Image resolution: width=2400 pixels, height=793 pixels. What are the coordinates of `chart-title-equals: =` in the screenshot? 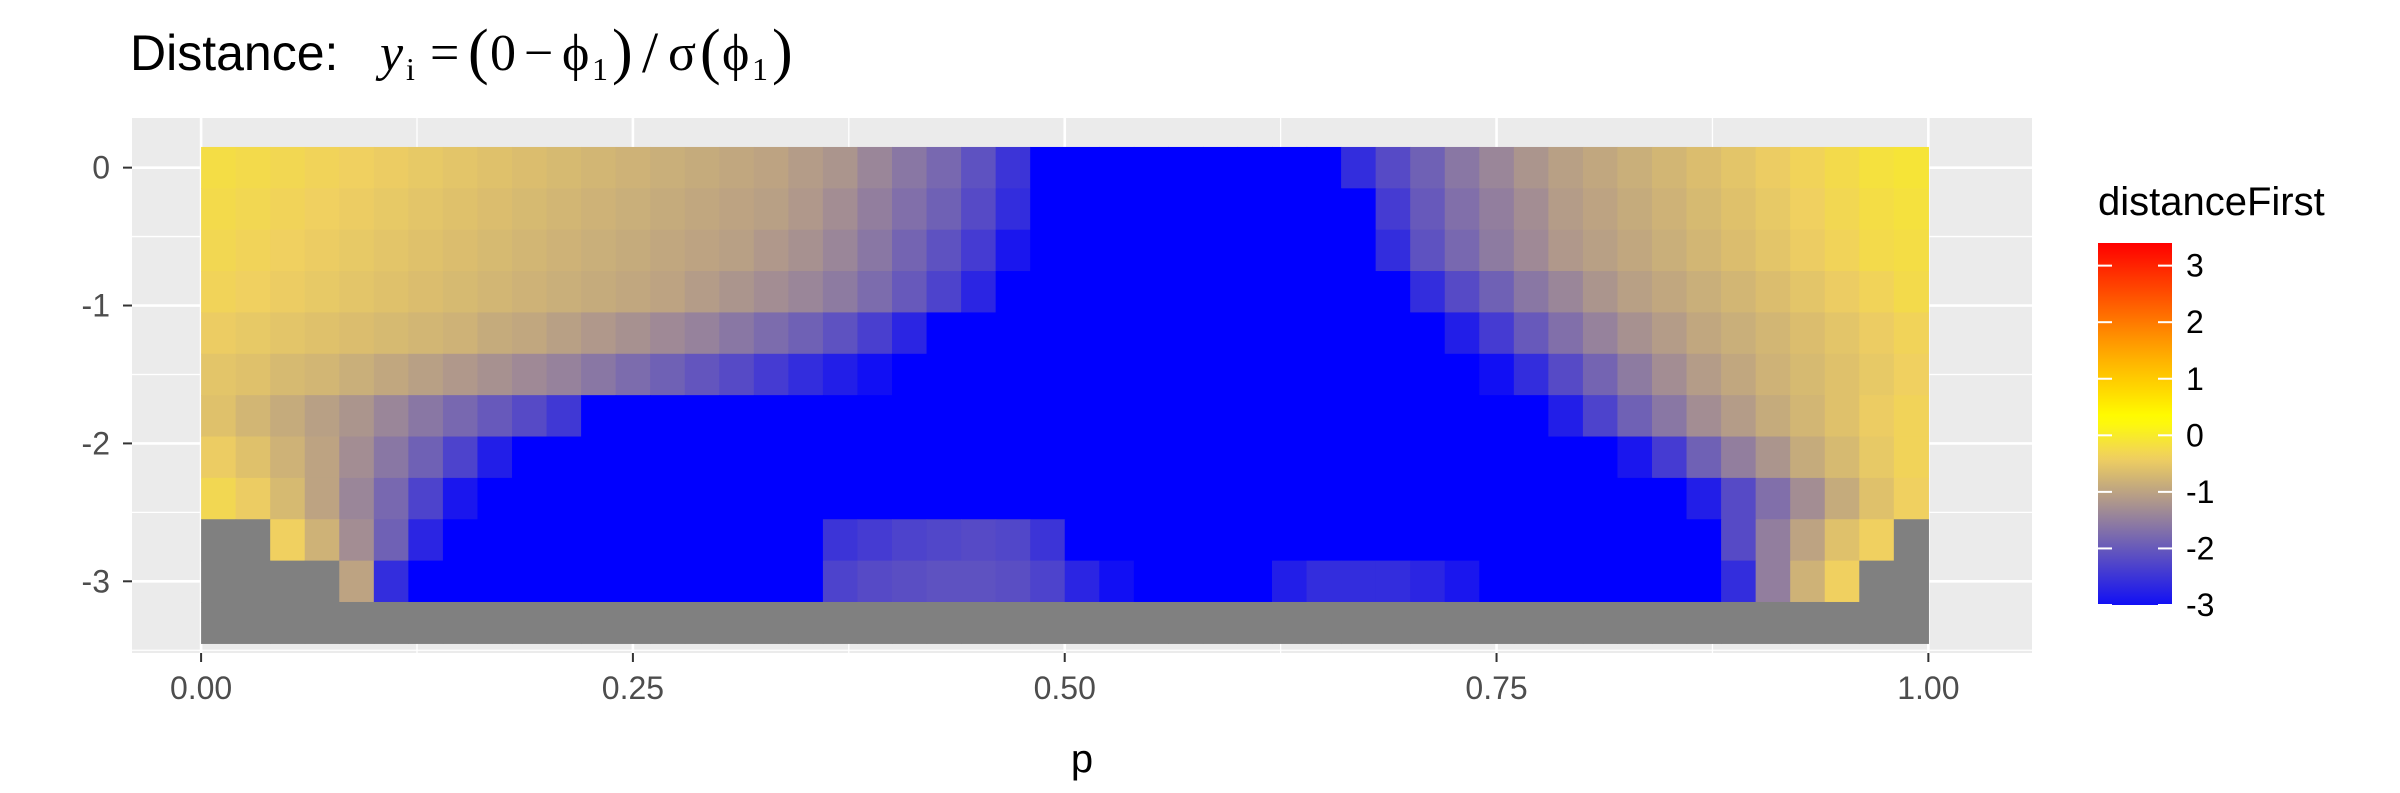 It's located at (444, 53).